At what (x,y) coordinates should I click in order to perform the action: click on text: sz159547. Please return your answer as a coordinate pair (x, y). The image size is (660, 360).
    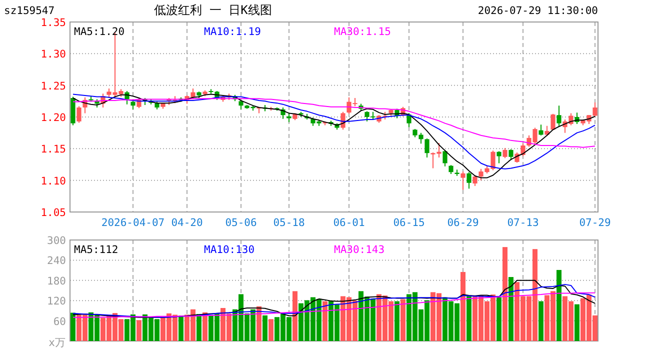
    Looking at the image, I should click on (29, 11).